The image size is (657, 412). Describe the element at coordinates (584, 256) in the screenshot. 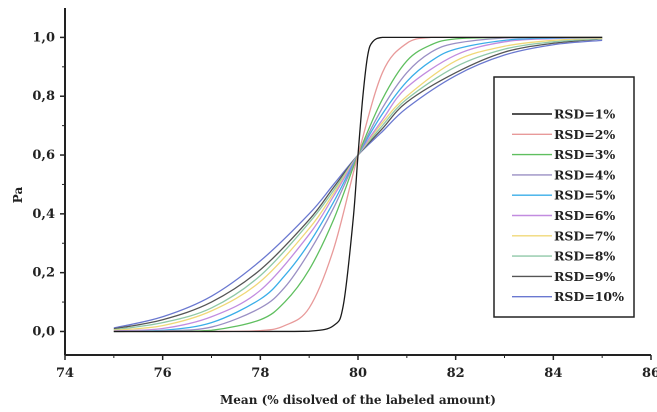

I see `legend-label: RSD=8%` at that location.